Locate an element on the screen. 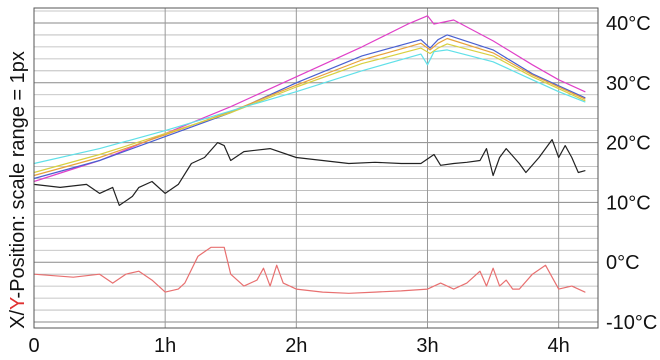  y-axis-label-suffix: -Position: scale range = 1px is located at coordinates (18, 174).